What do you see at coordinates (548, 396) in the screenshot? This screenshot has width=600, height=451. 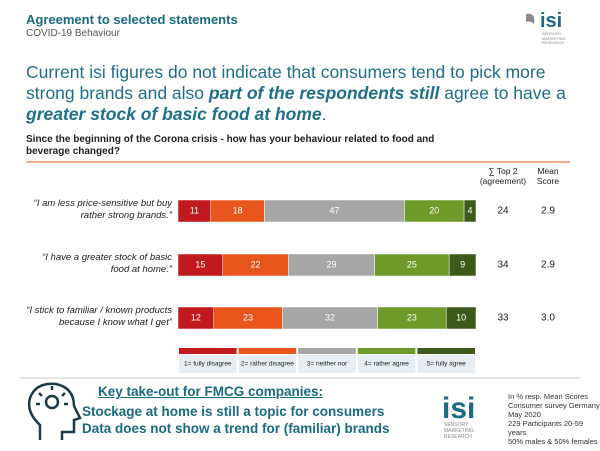 I see `note: In % resp. Mean Scores` at bounding box center [548, 396].